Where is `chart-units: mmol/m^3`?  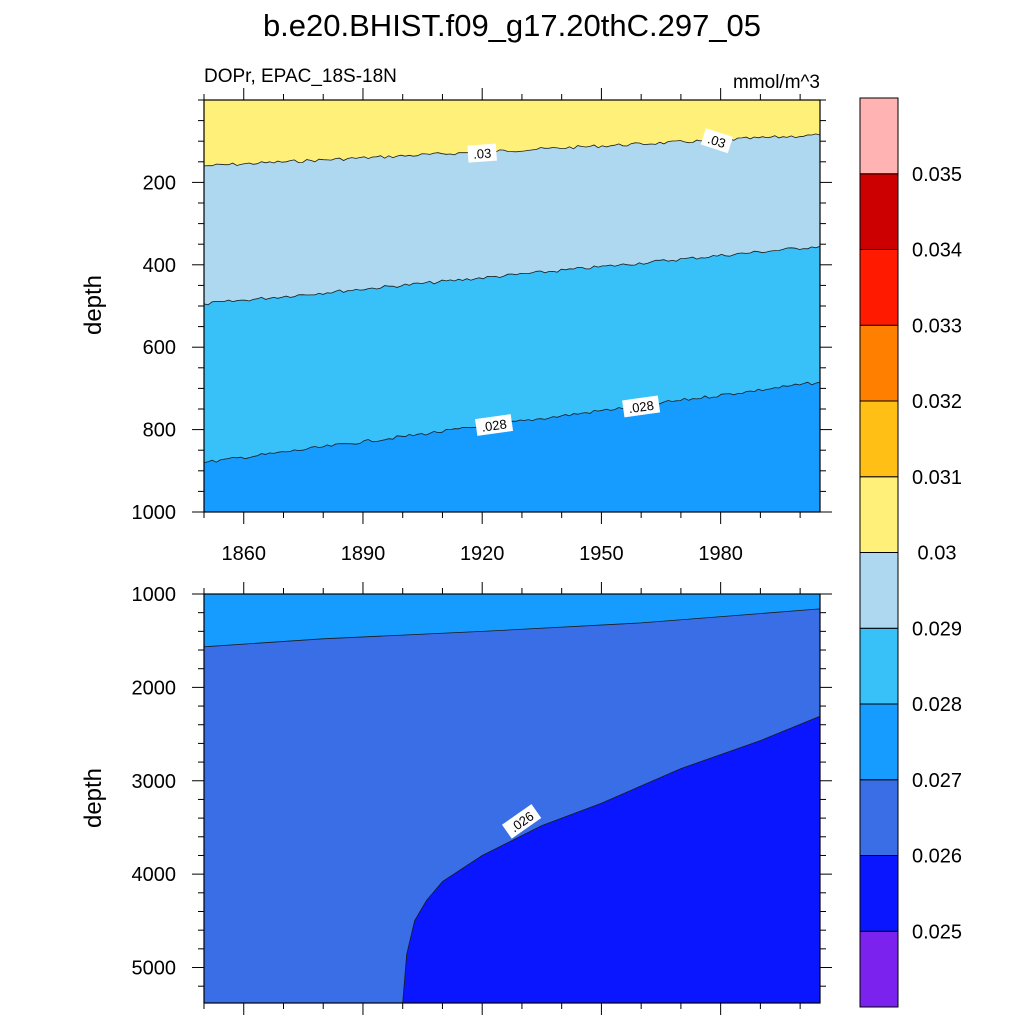 chart-units: mmol/m^3 is located at coordinates (776, 82).